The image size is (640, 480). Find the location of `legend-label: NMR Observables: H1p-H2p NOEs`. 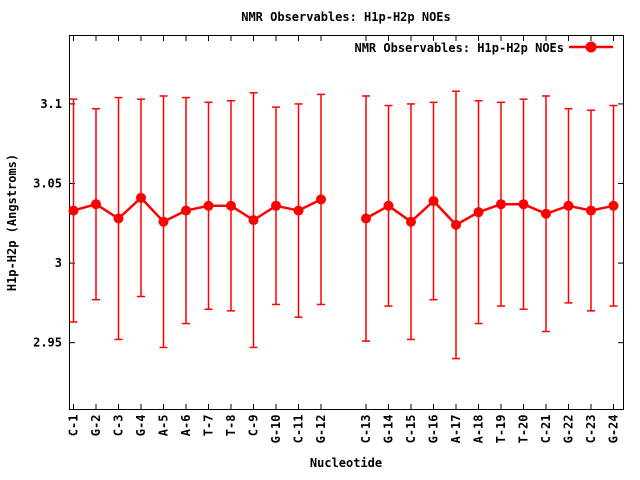

legend-label: NMR Observables: H1p-H2p NOEs is located at coordinates (459, 48).